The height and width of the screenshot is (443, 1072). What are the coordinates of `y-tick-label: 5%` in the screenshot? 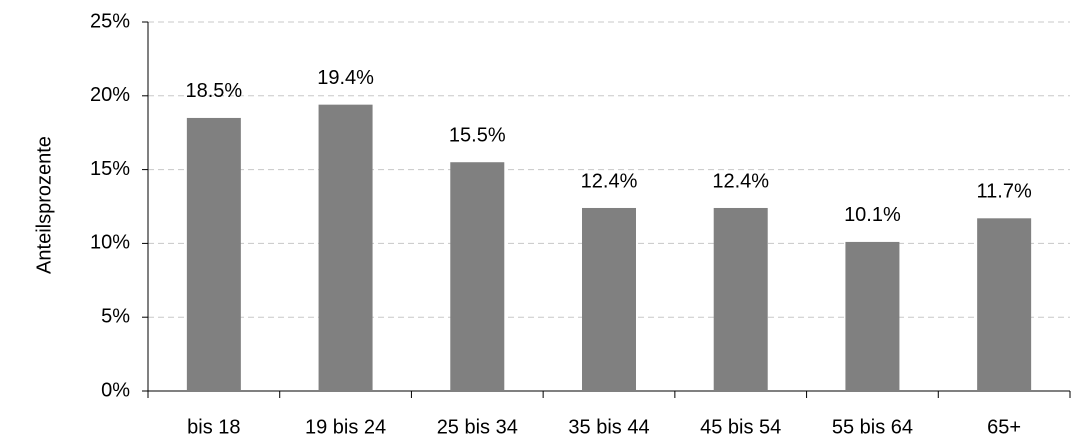 It's located at (115, 316).